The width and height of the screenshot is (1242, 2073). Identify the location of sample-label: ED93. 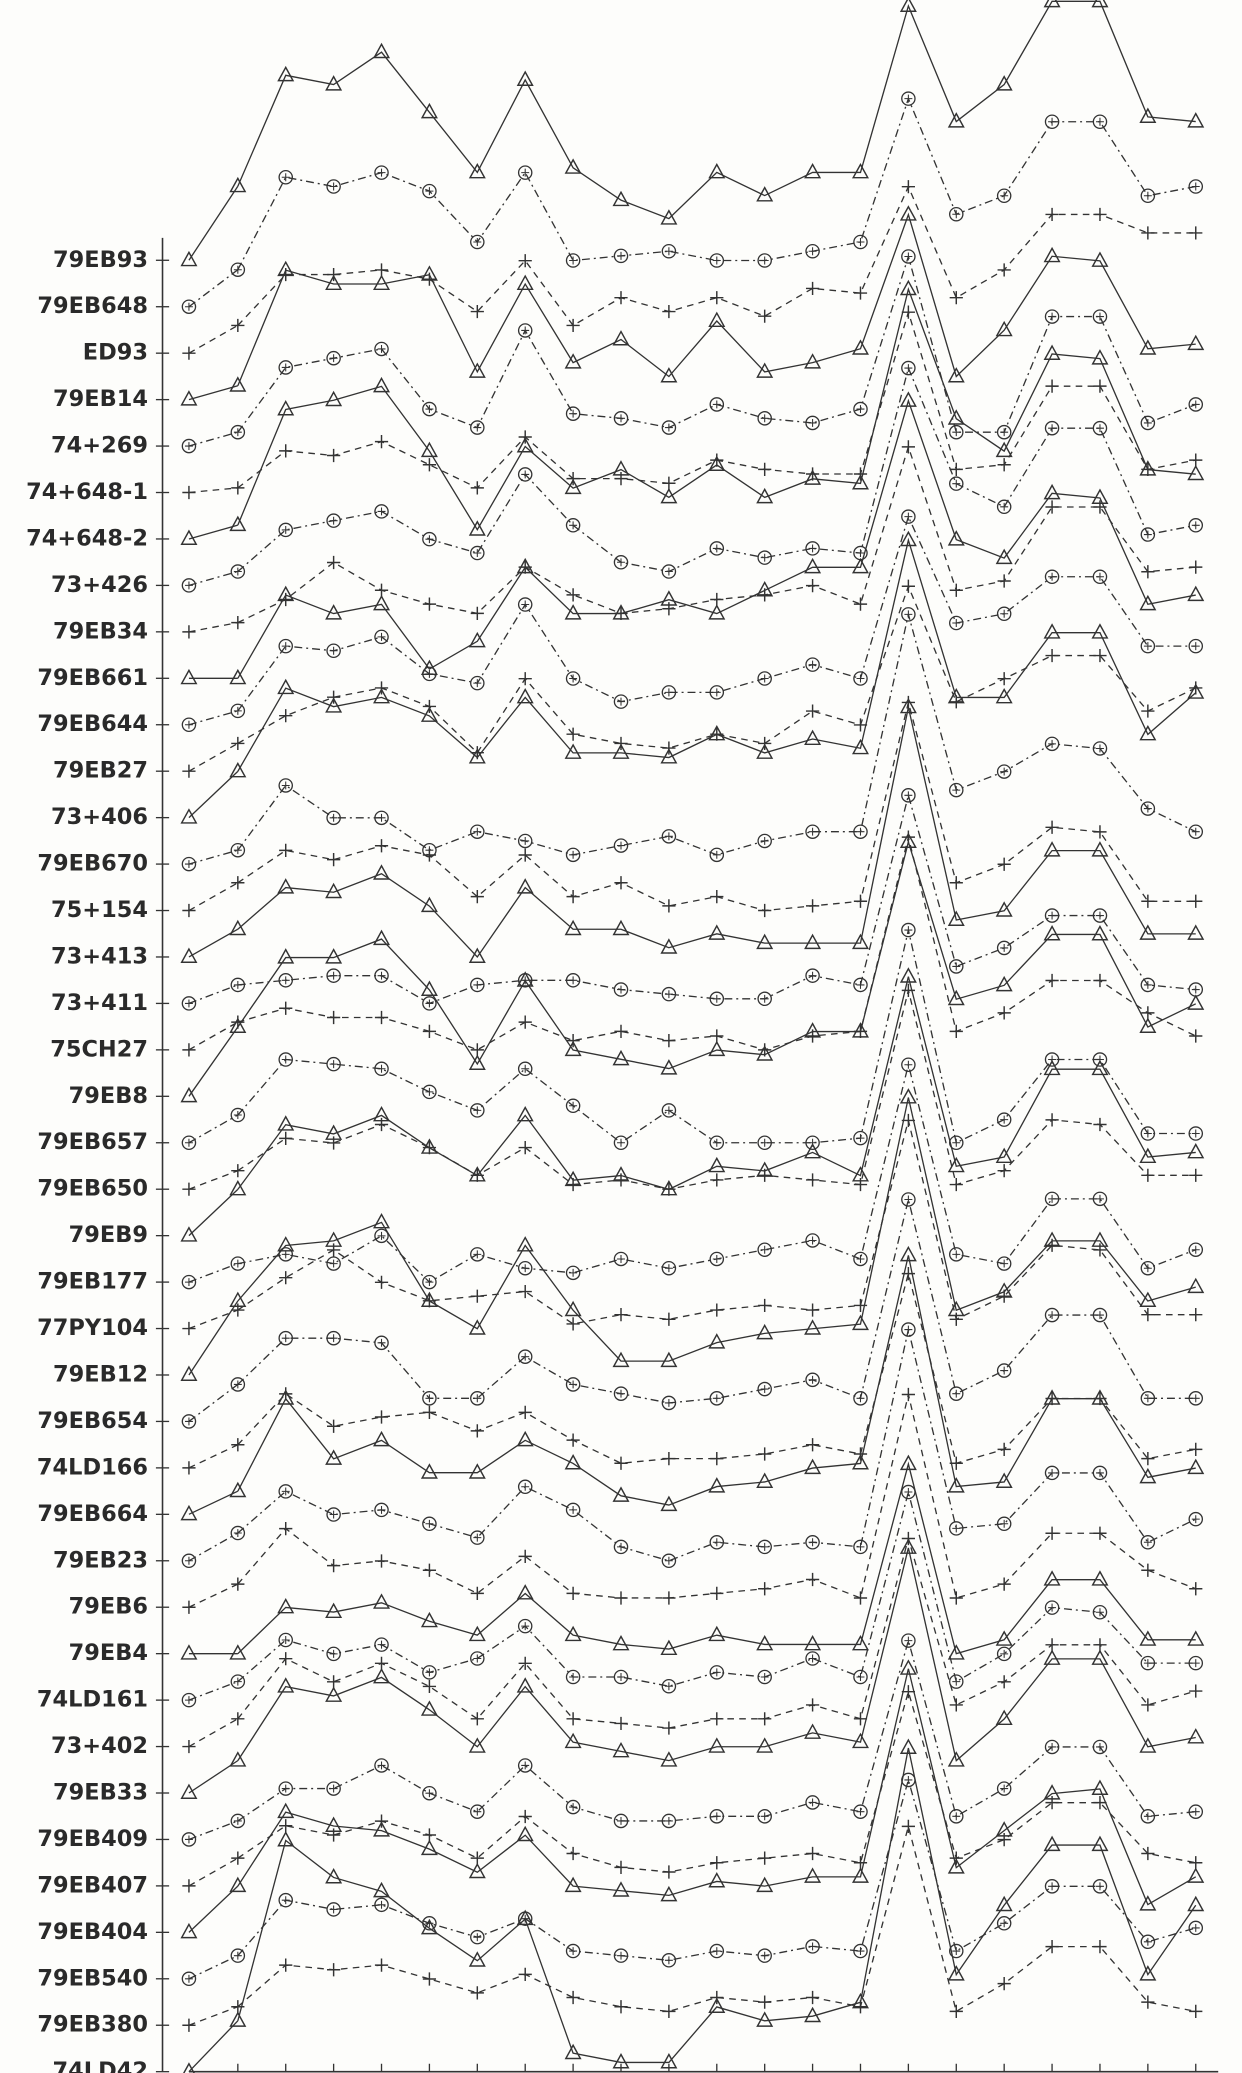
(115, 353).